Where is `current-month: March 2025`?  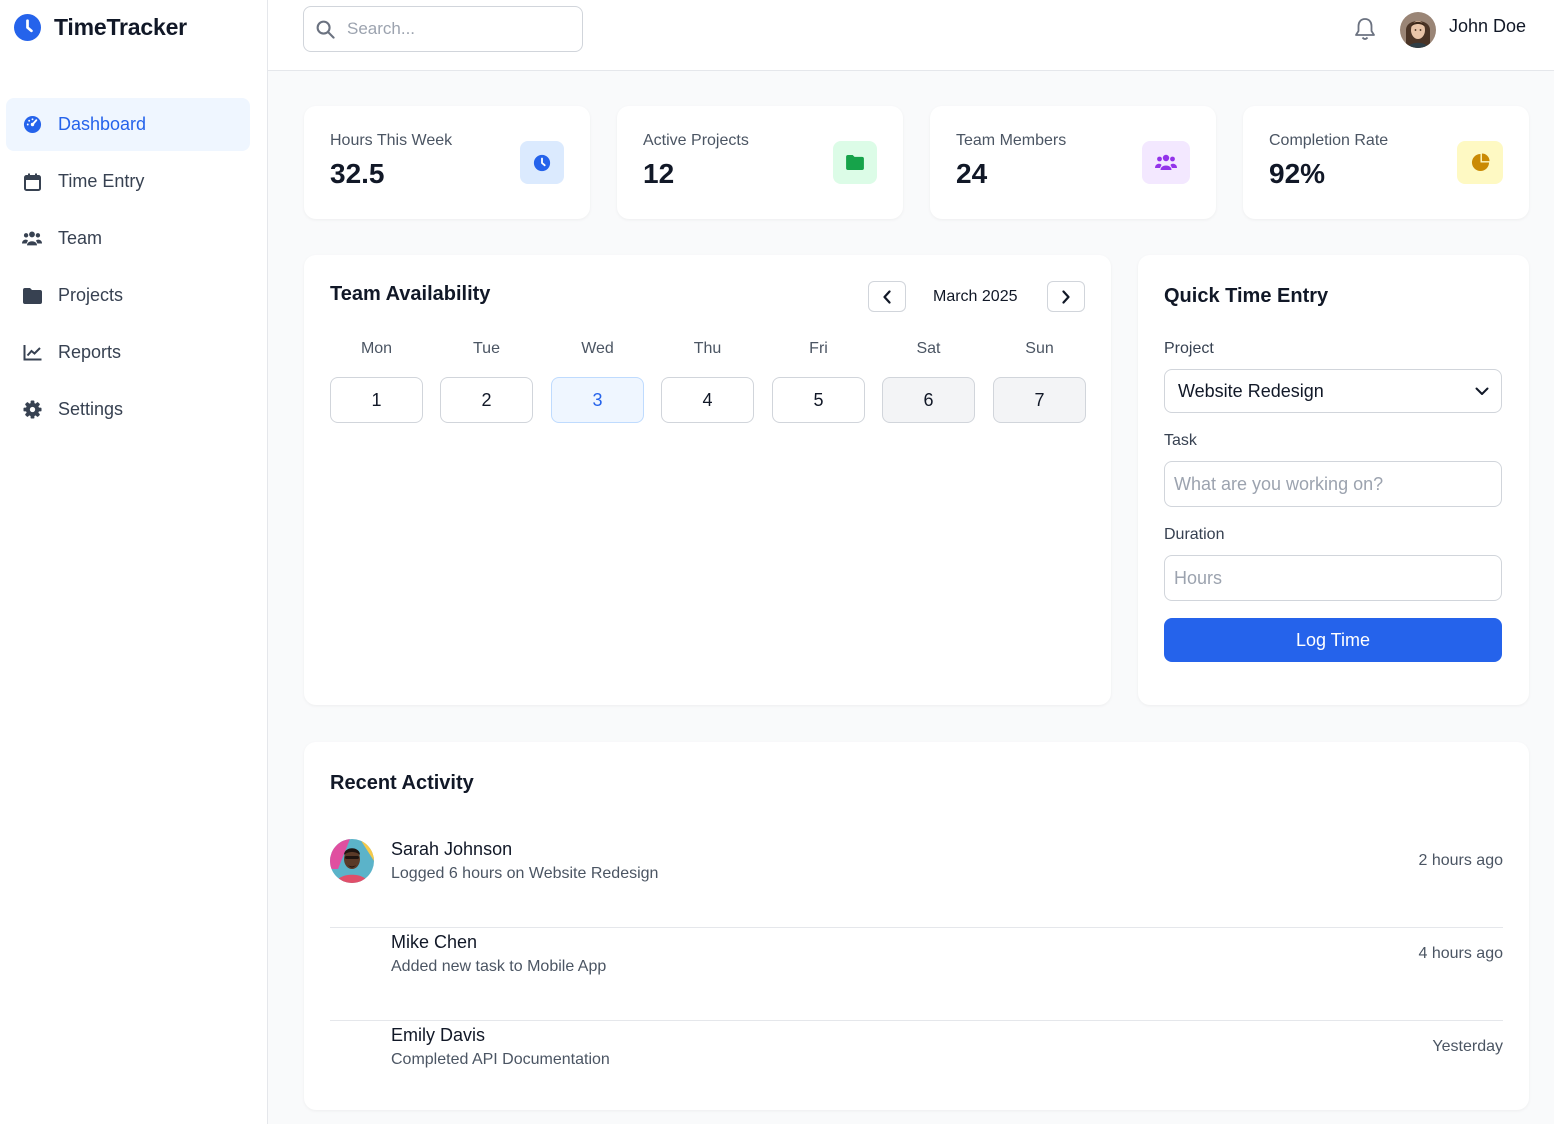 current-month: March 2025 is located at coordinates (975, 296).